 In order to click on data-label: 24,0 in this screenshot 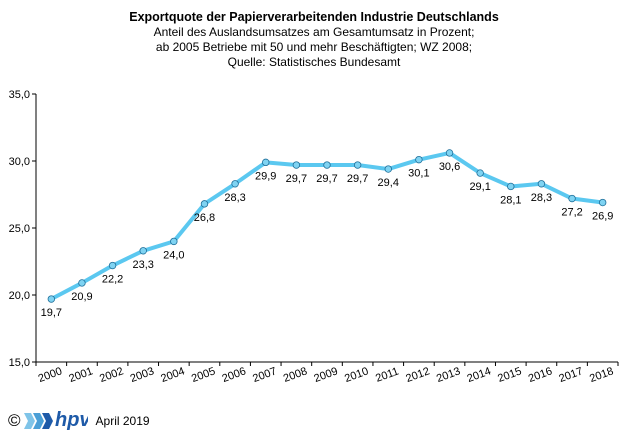, I will do `click(173, 255)`.